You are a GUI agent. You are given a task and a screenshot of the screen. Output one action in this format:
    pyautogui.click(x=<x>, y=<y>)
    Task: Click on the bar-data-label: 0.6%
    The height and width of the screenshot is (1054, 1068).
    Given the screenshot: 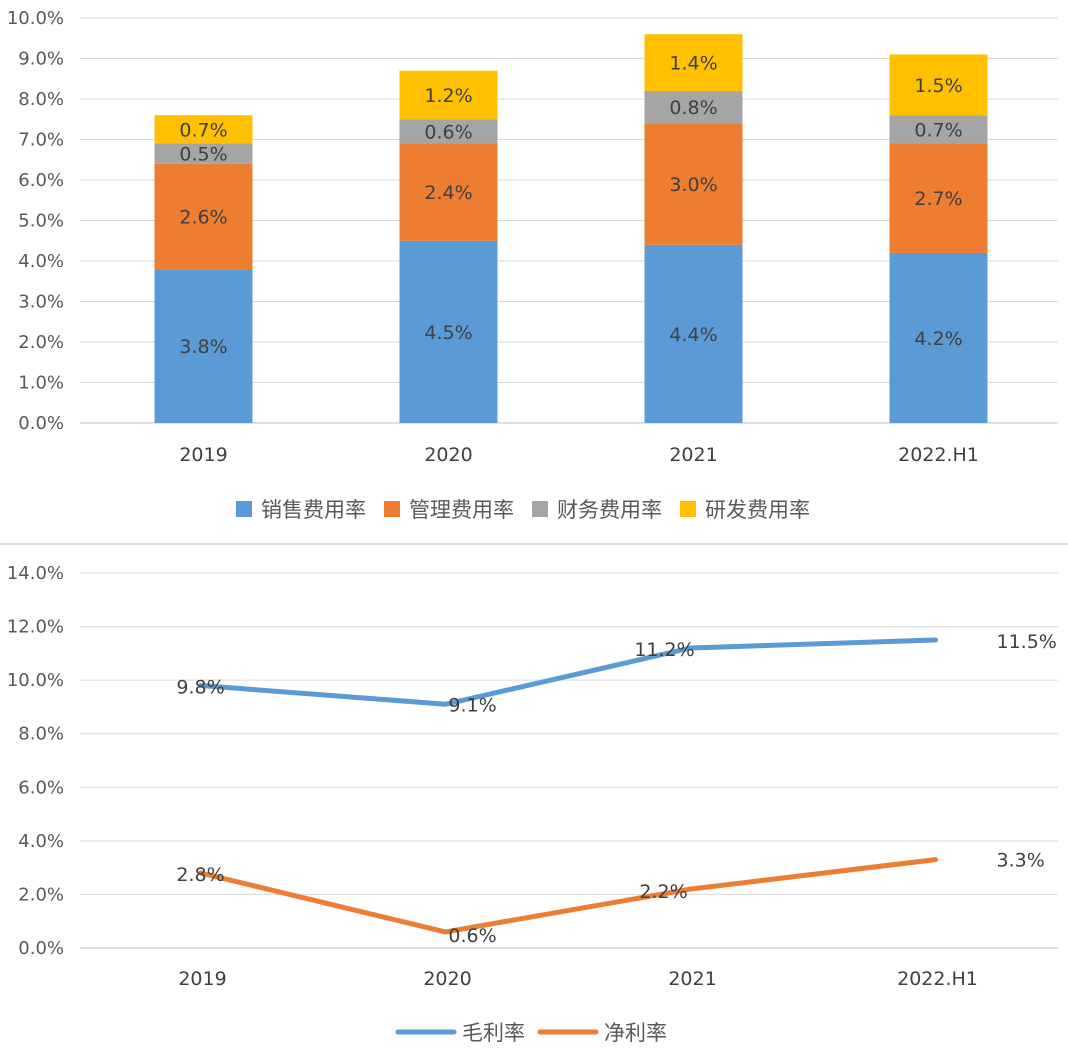 What is the action you would take?
    pyautogui.click(x=448, y=132)
    